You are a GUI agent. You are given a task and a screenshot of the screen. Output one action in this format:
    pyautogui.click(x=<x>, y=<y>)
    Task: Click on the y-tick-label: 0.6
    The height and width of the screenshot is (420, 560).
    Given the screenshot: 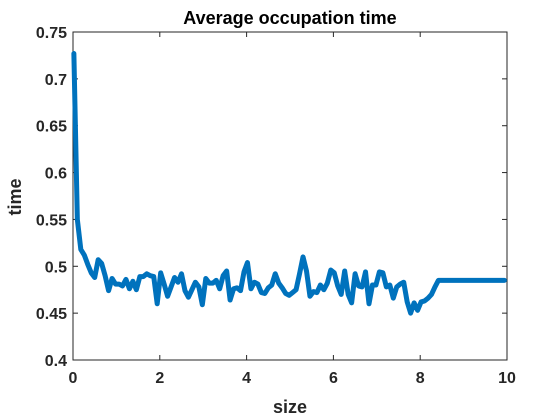 What is the action you would take?
    pyautogui.click(x=56, y=174)
    